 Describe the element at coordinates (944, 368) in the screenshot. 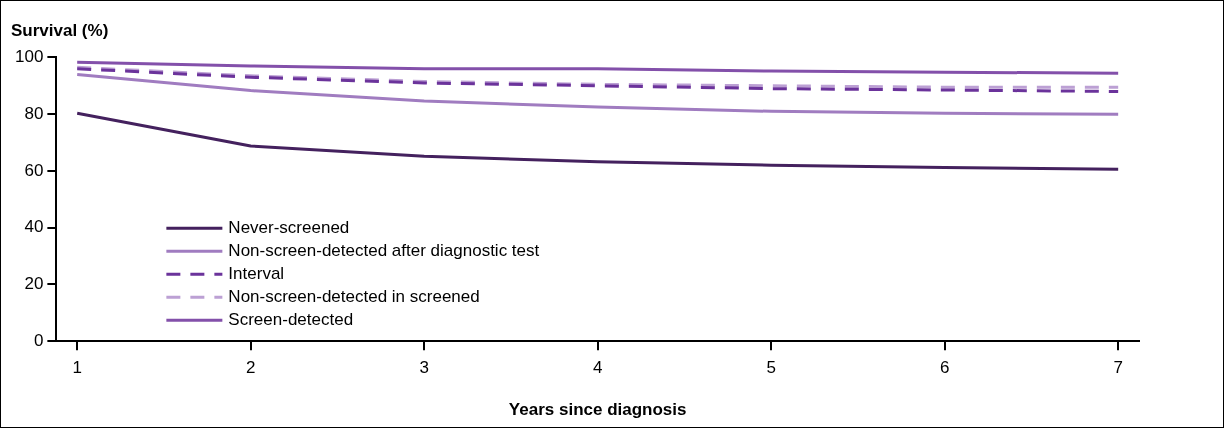

I see `x-tick-label: 6` at that location.